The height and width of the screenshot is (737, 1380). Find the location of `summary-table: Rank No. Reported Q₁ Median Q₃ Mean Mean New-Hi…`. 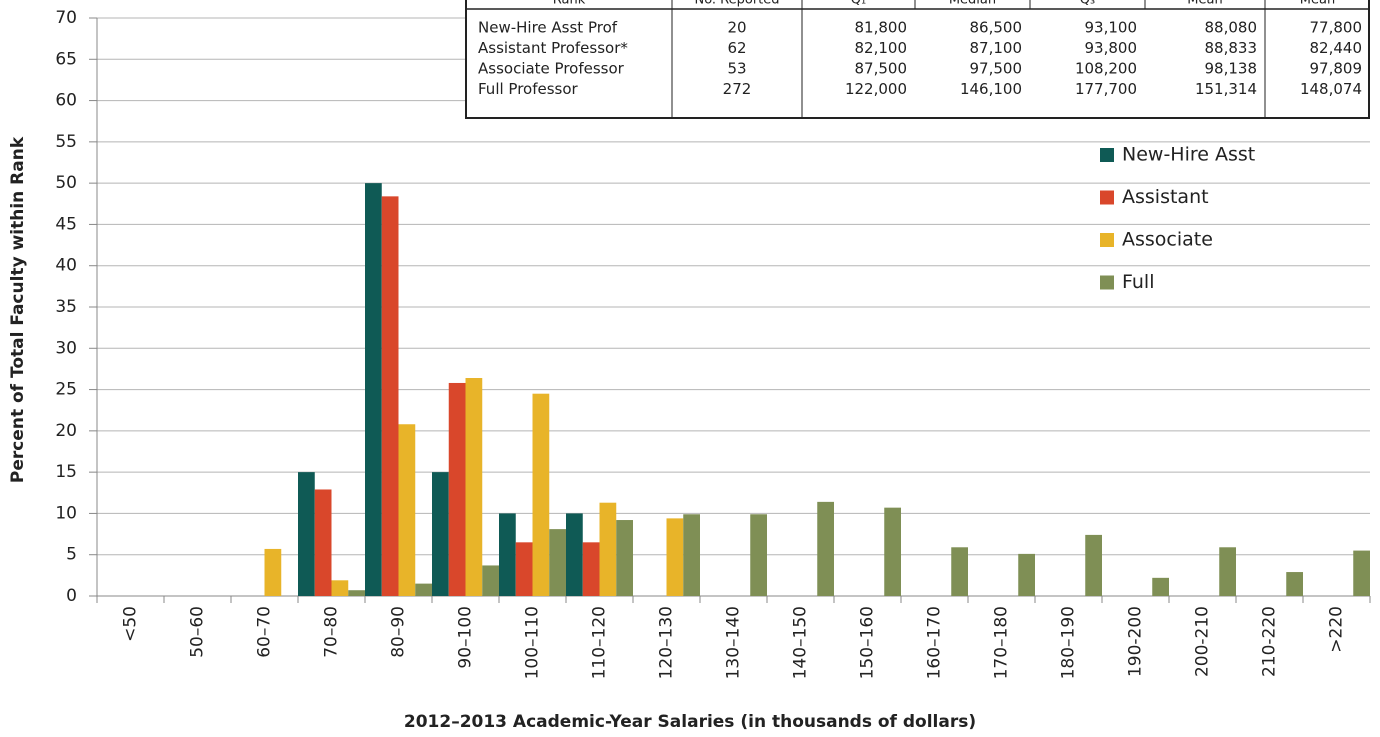

summary-table: Rank No. Reported Q₁ Median Q₃ Mean Mean New-Hi… is located at coordinates (917, 59).